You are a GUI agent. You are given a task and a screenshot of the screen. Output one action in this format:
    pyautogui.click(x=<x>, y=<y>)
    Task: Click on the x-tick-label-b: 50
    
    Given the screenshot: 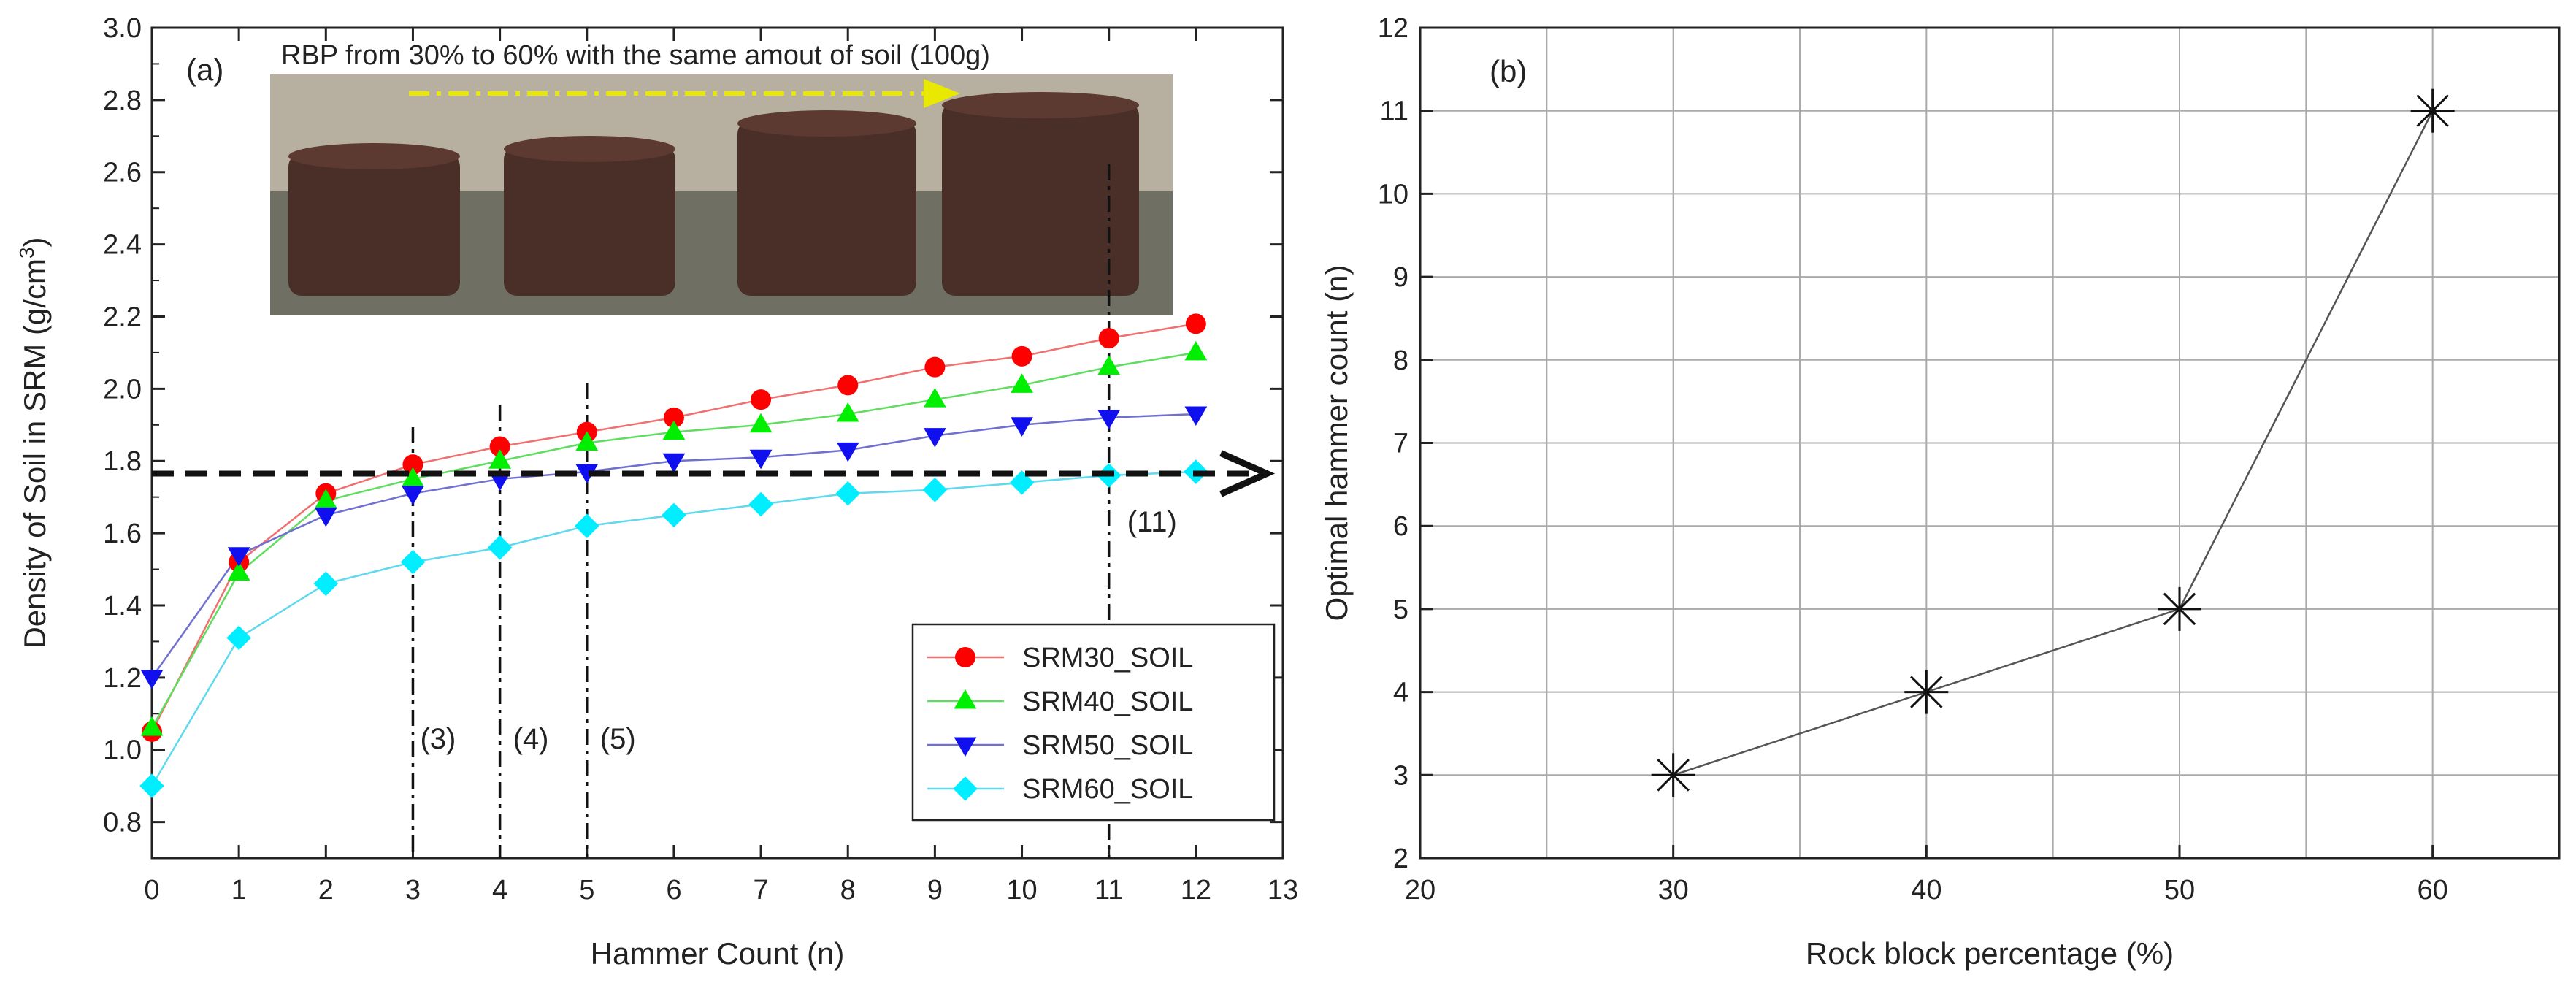 What is the action you would take?
    pyautogui.click(x=2179, y=890)
    